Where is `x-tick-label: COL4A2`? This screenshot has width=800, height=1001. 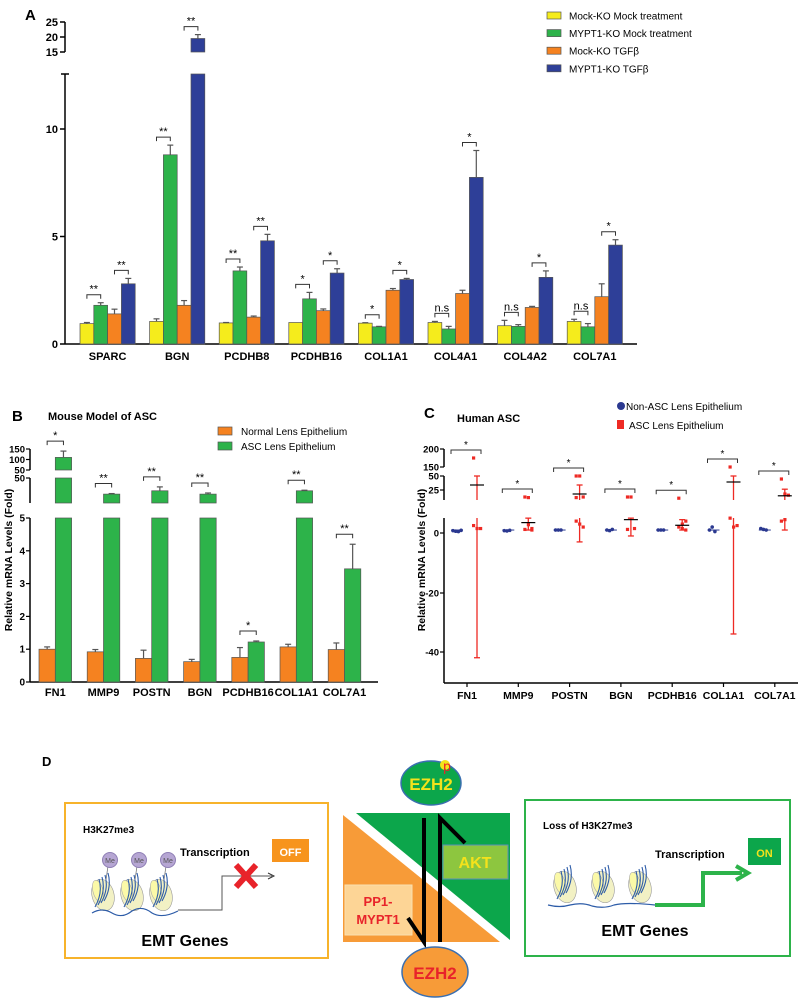 x-tick-label: COL4A2 is located at coordinates (524, 357).